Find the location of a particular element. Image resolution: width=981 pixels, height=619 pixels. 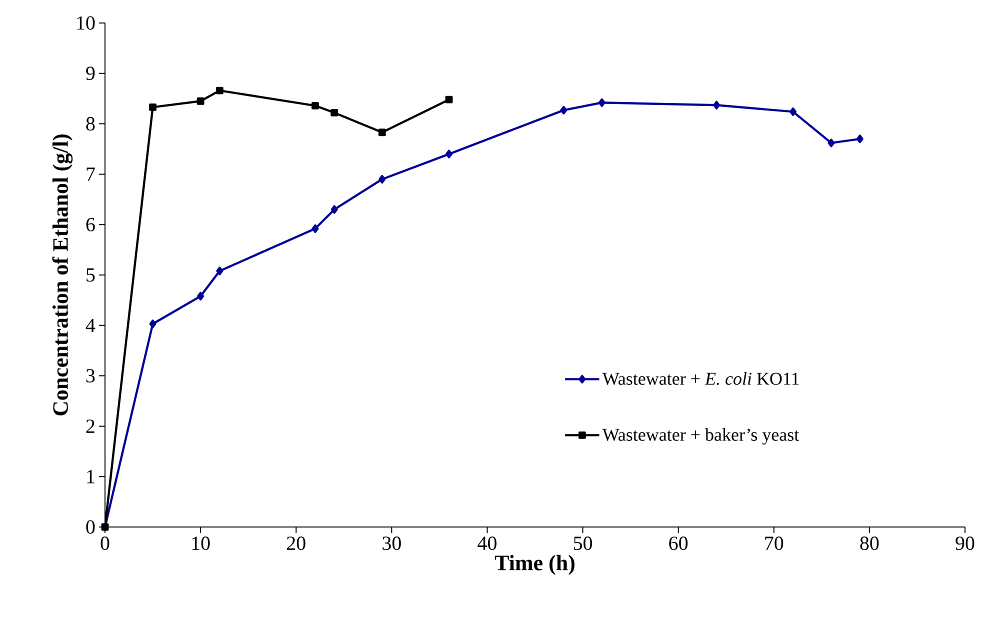

y-tick-label: 6 is located at coordinates (90, 225).